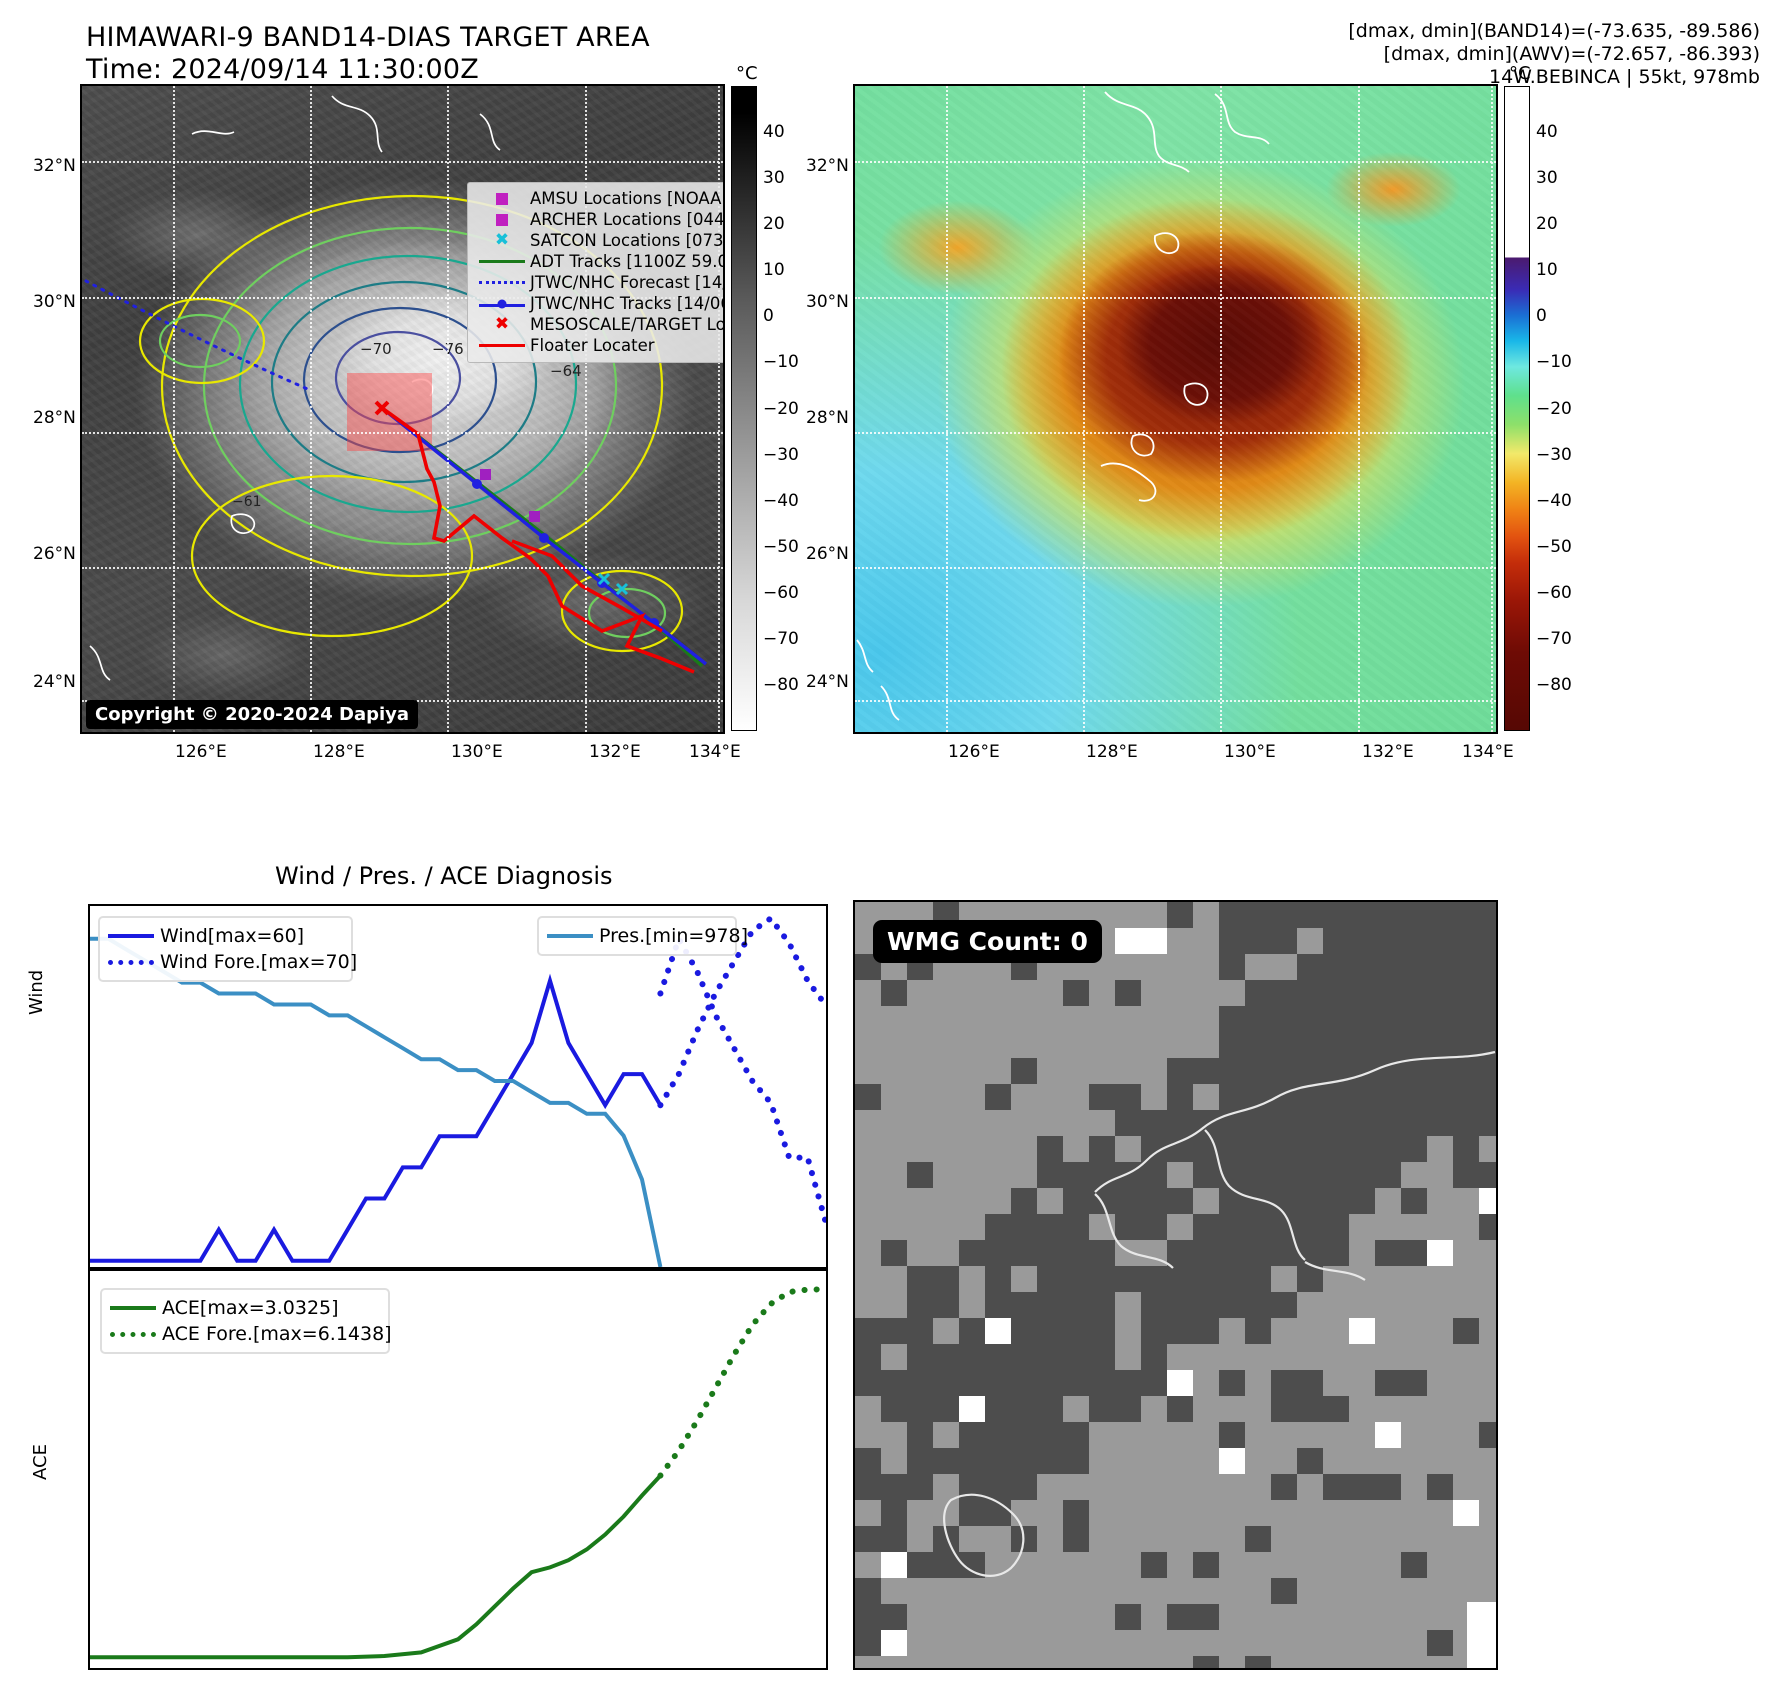 This screenshot has width=1788, height=1690. What do you see at coordinates (1554, 362) in the screenshot?
I see `bd-colorbar-tick: −10` at bounding box center [1554, 362].